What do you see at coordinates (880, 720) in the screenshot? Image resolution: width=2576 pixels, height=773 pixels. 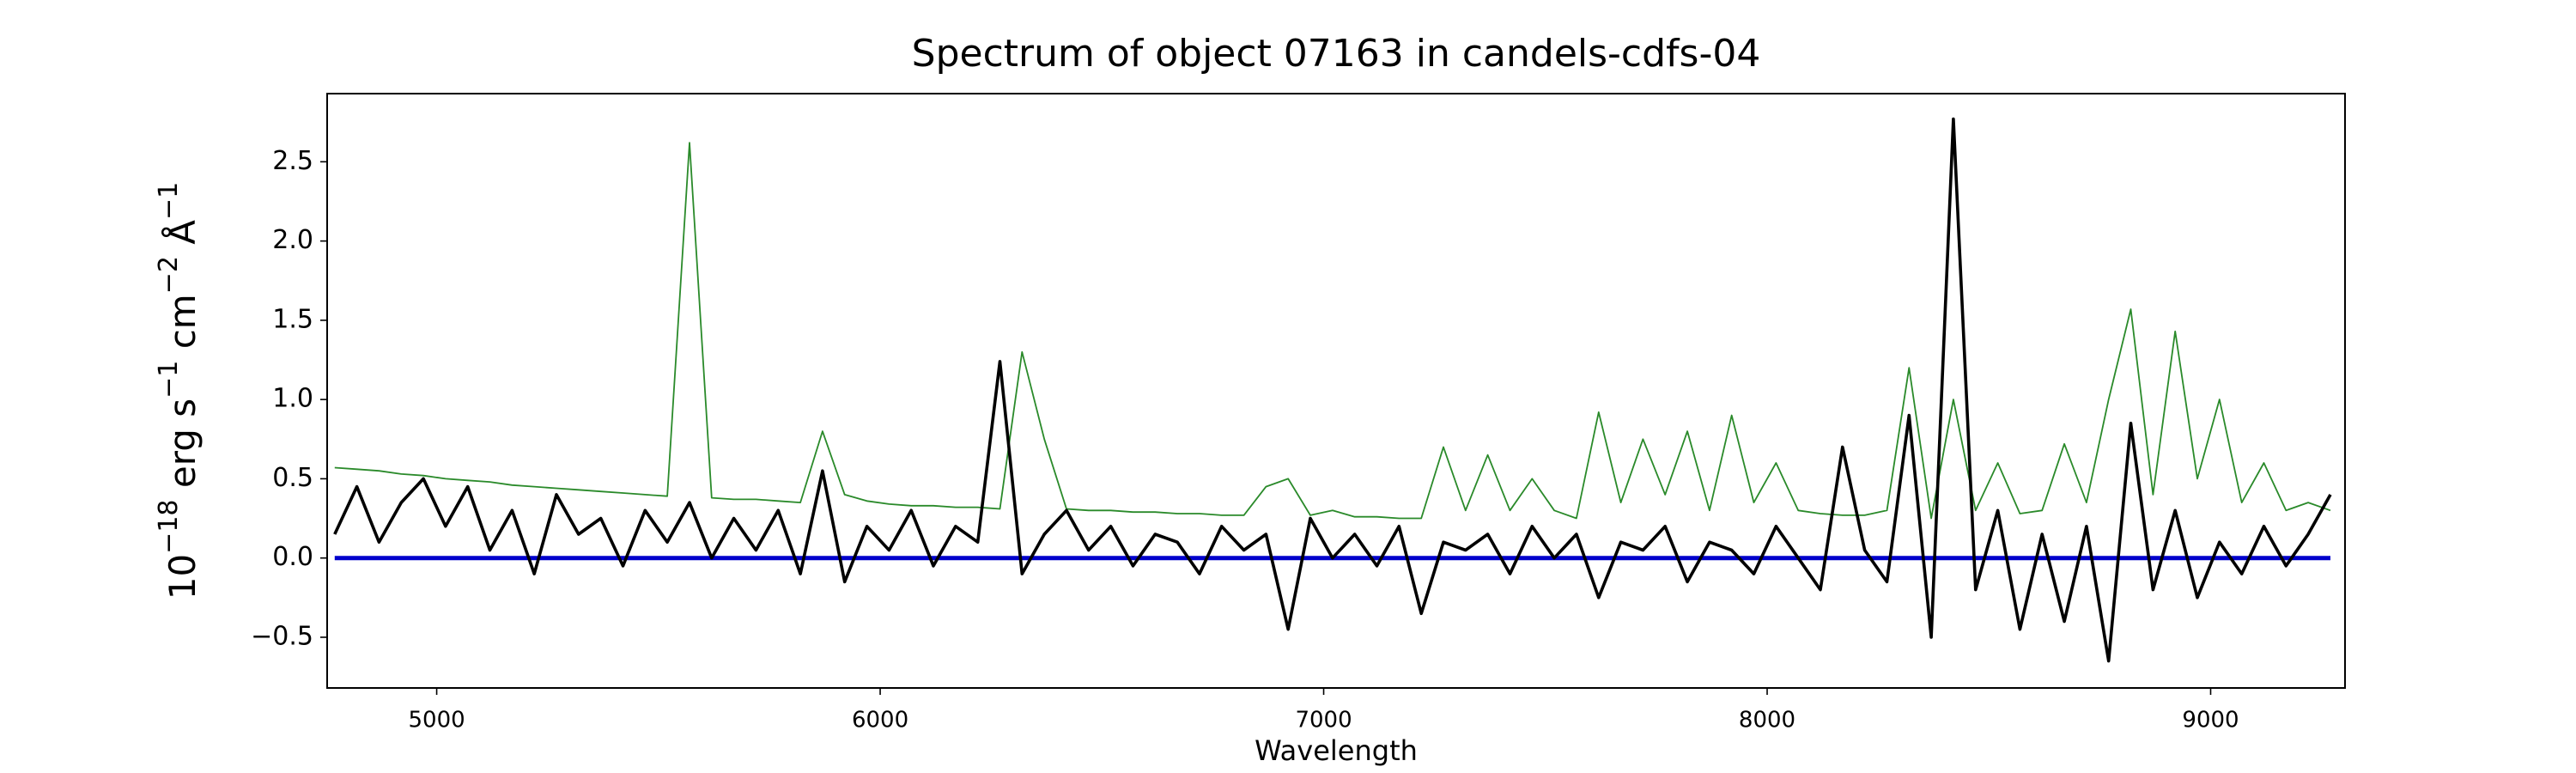 I see `x-tick-label: 6000` at bounding box center [880, 720].